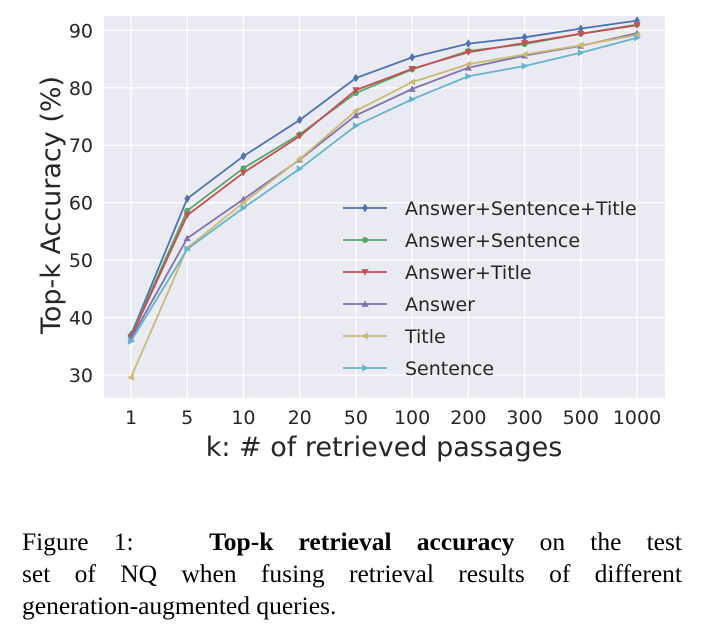 Image resolution: width=707 pixels, height=641 pixels. I want to click on legend-item: Answer+Sentence, so click(461, 241).